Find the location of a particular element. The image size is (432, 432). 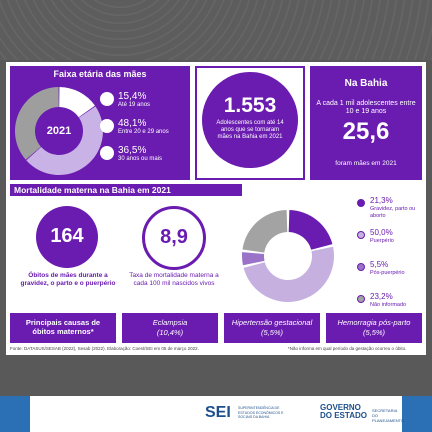

rate-circle is located at coordinates (174, 238).